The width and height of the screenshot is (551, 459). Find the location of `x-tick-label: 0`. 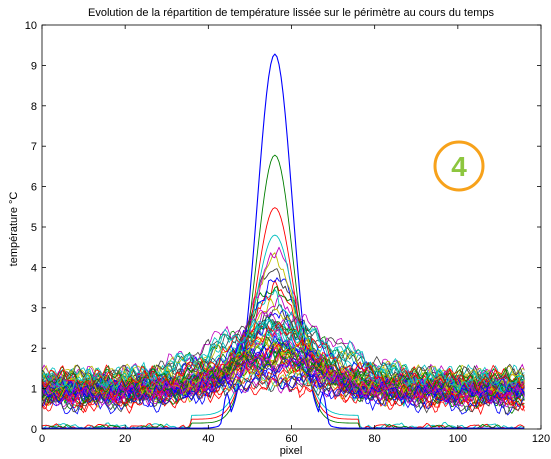

x-tick-label: 0 is located at coordinates (42, 439).